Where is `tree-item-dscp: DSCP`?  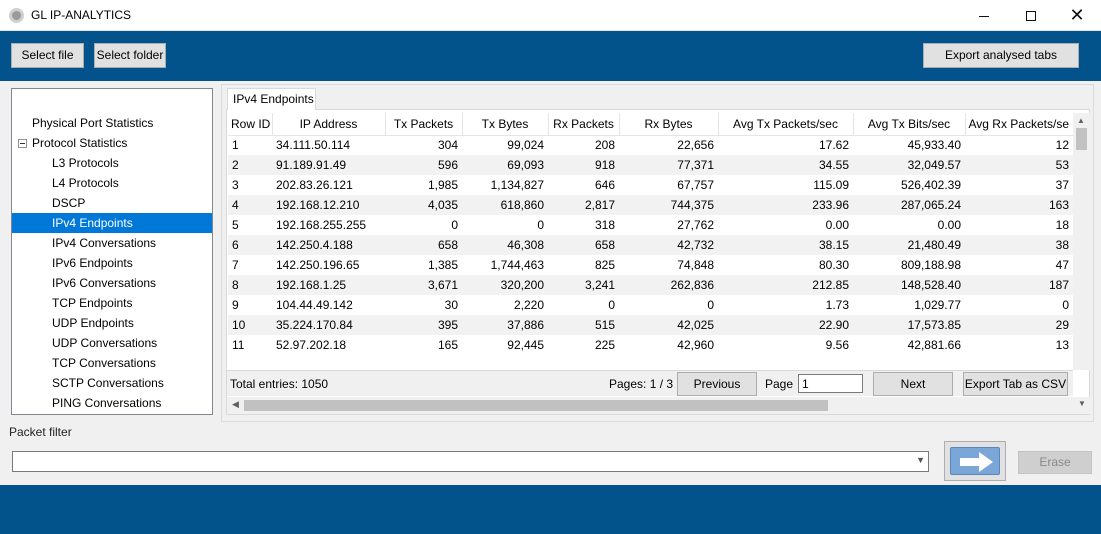 tree-item-dscp: DSCP is located at coordinates (69, 203).